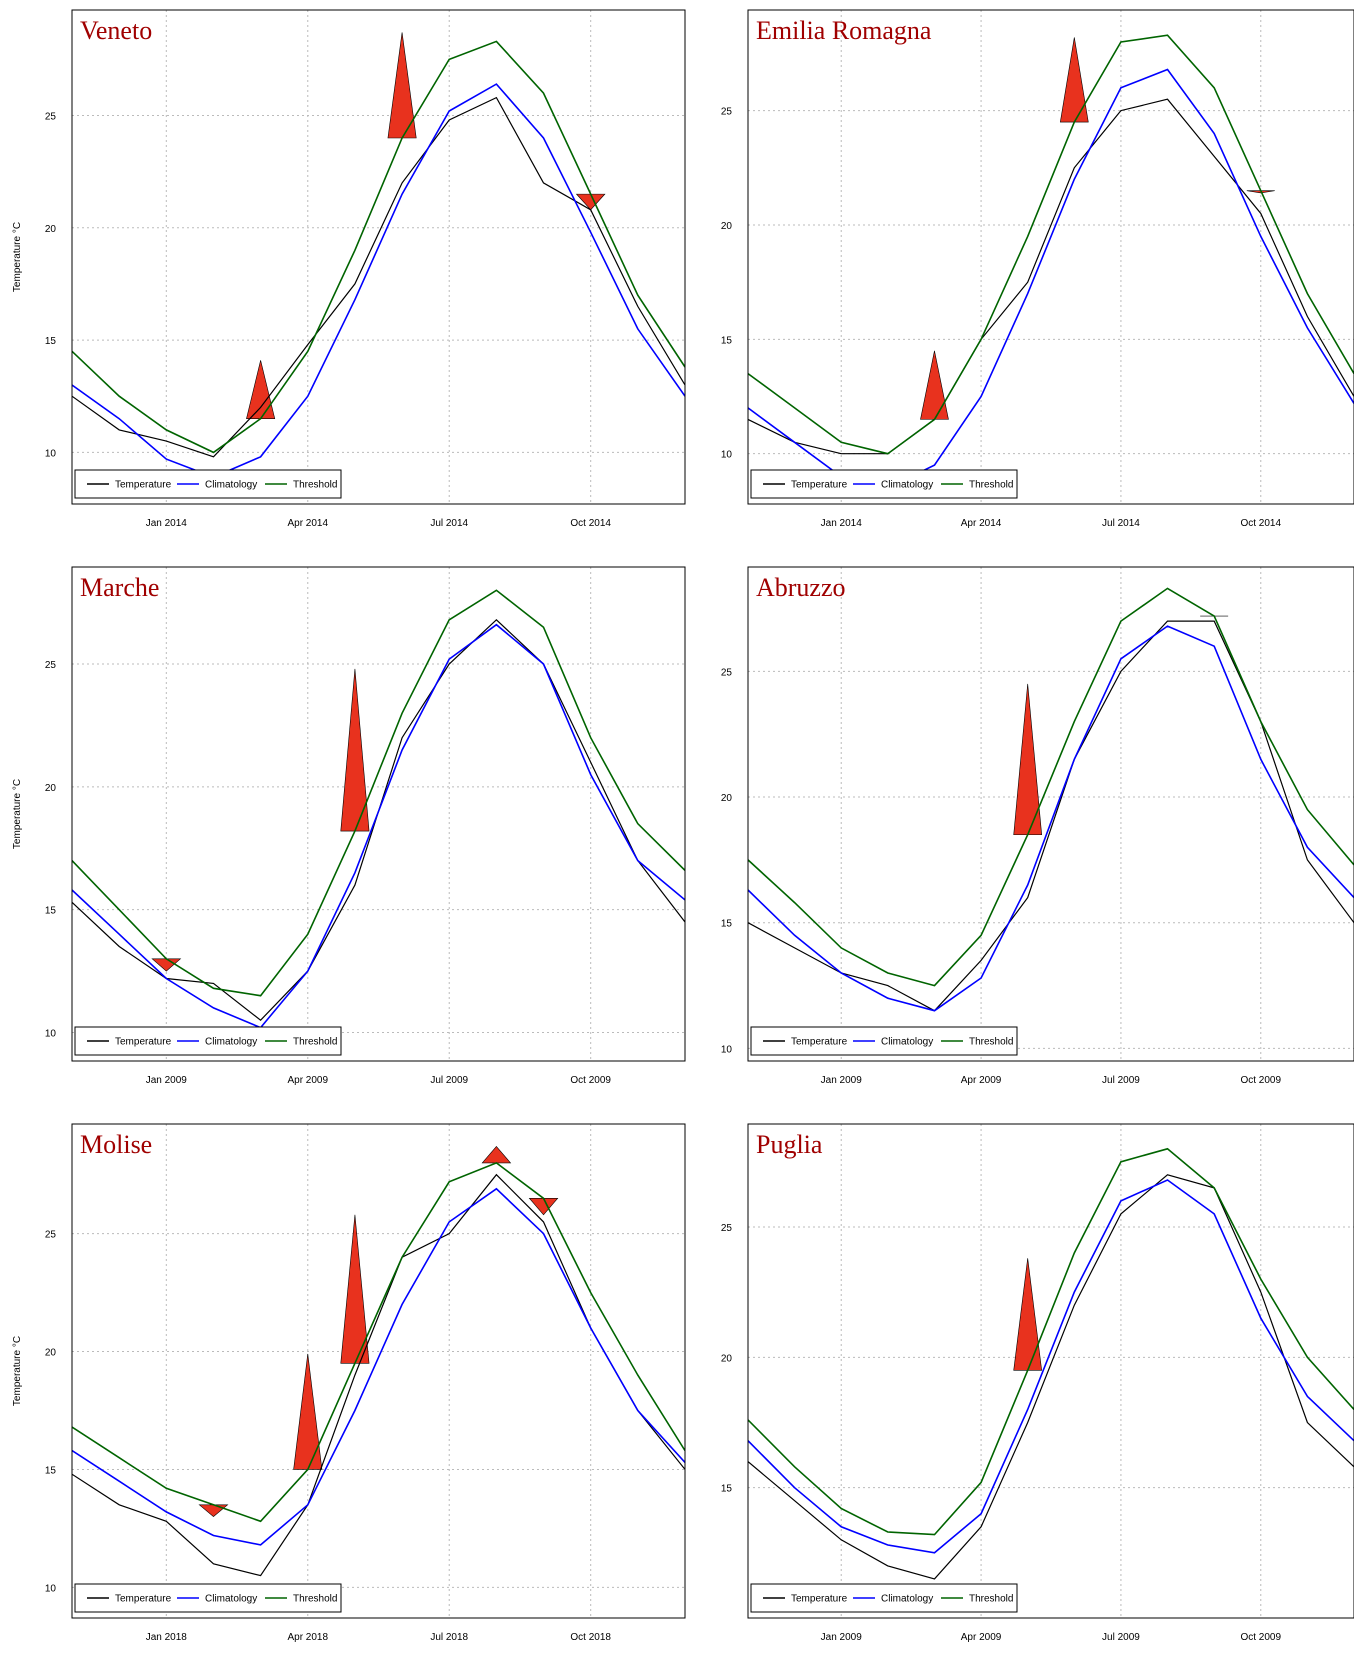 The height and width of the screenshot is (1654, 1354). I want to click on x-tick-label: Oct 2018, so click(590, 1637).